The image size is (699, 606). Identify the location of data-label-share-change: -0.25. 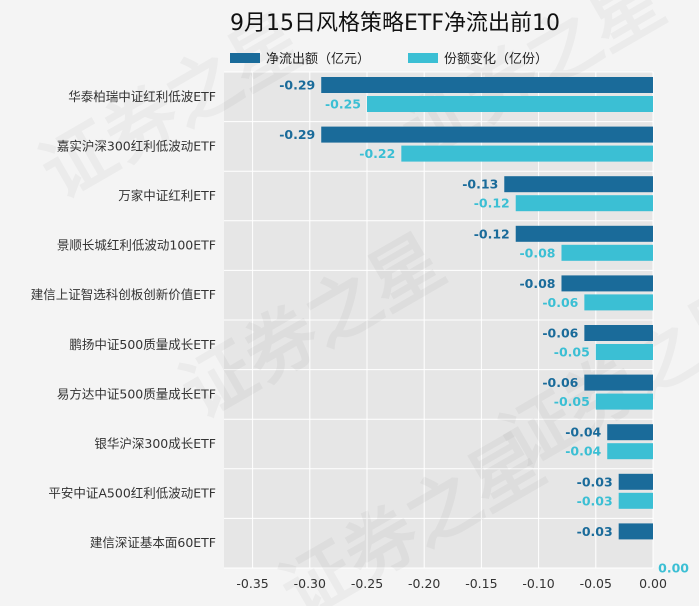
(343, 104).